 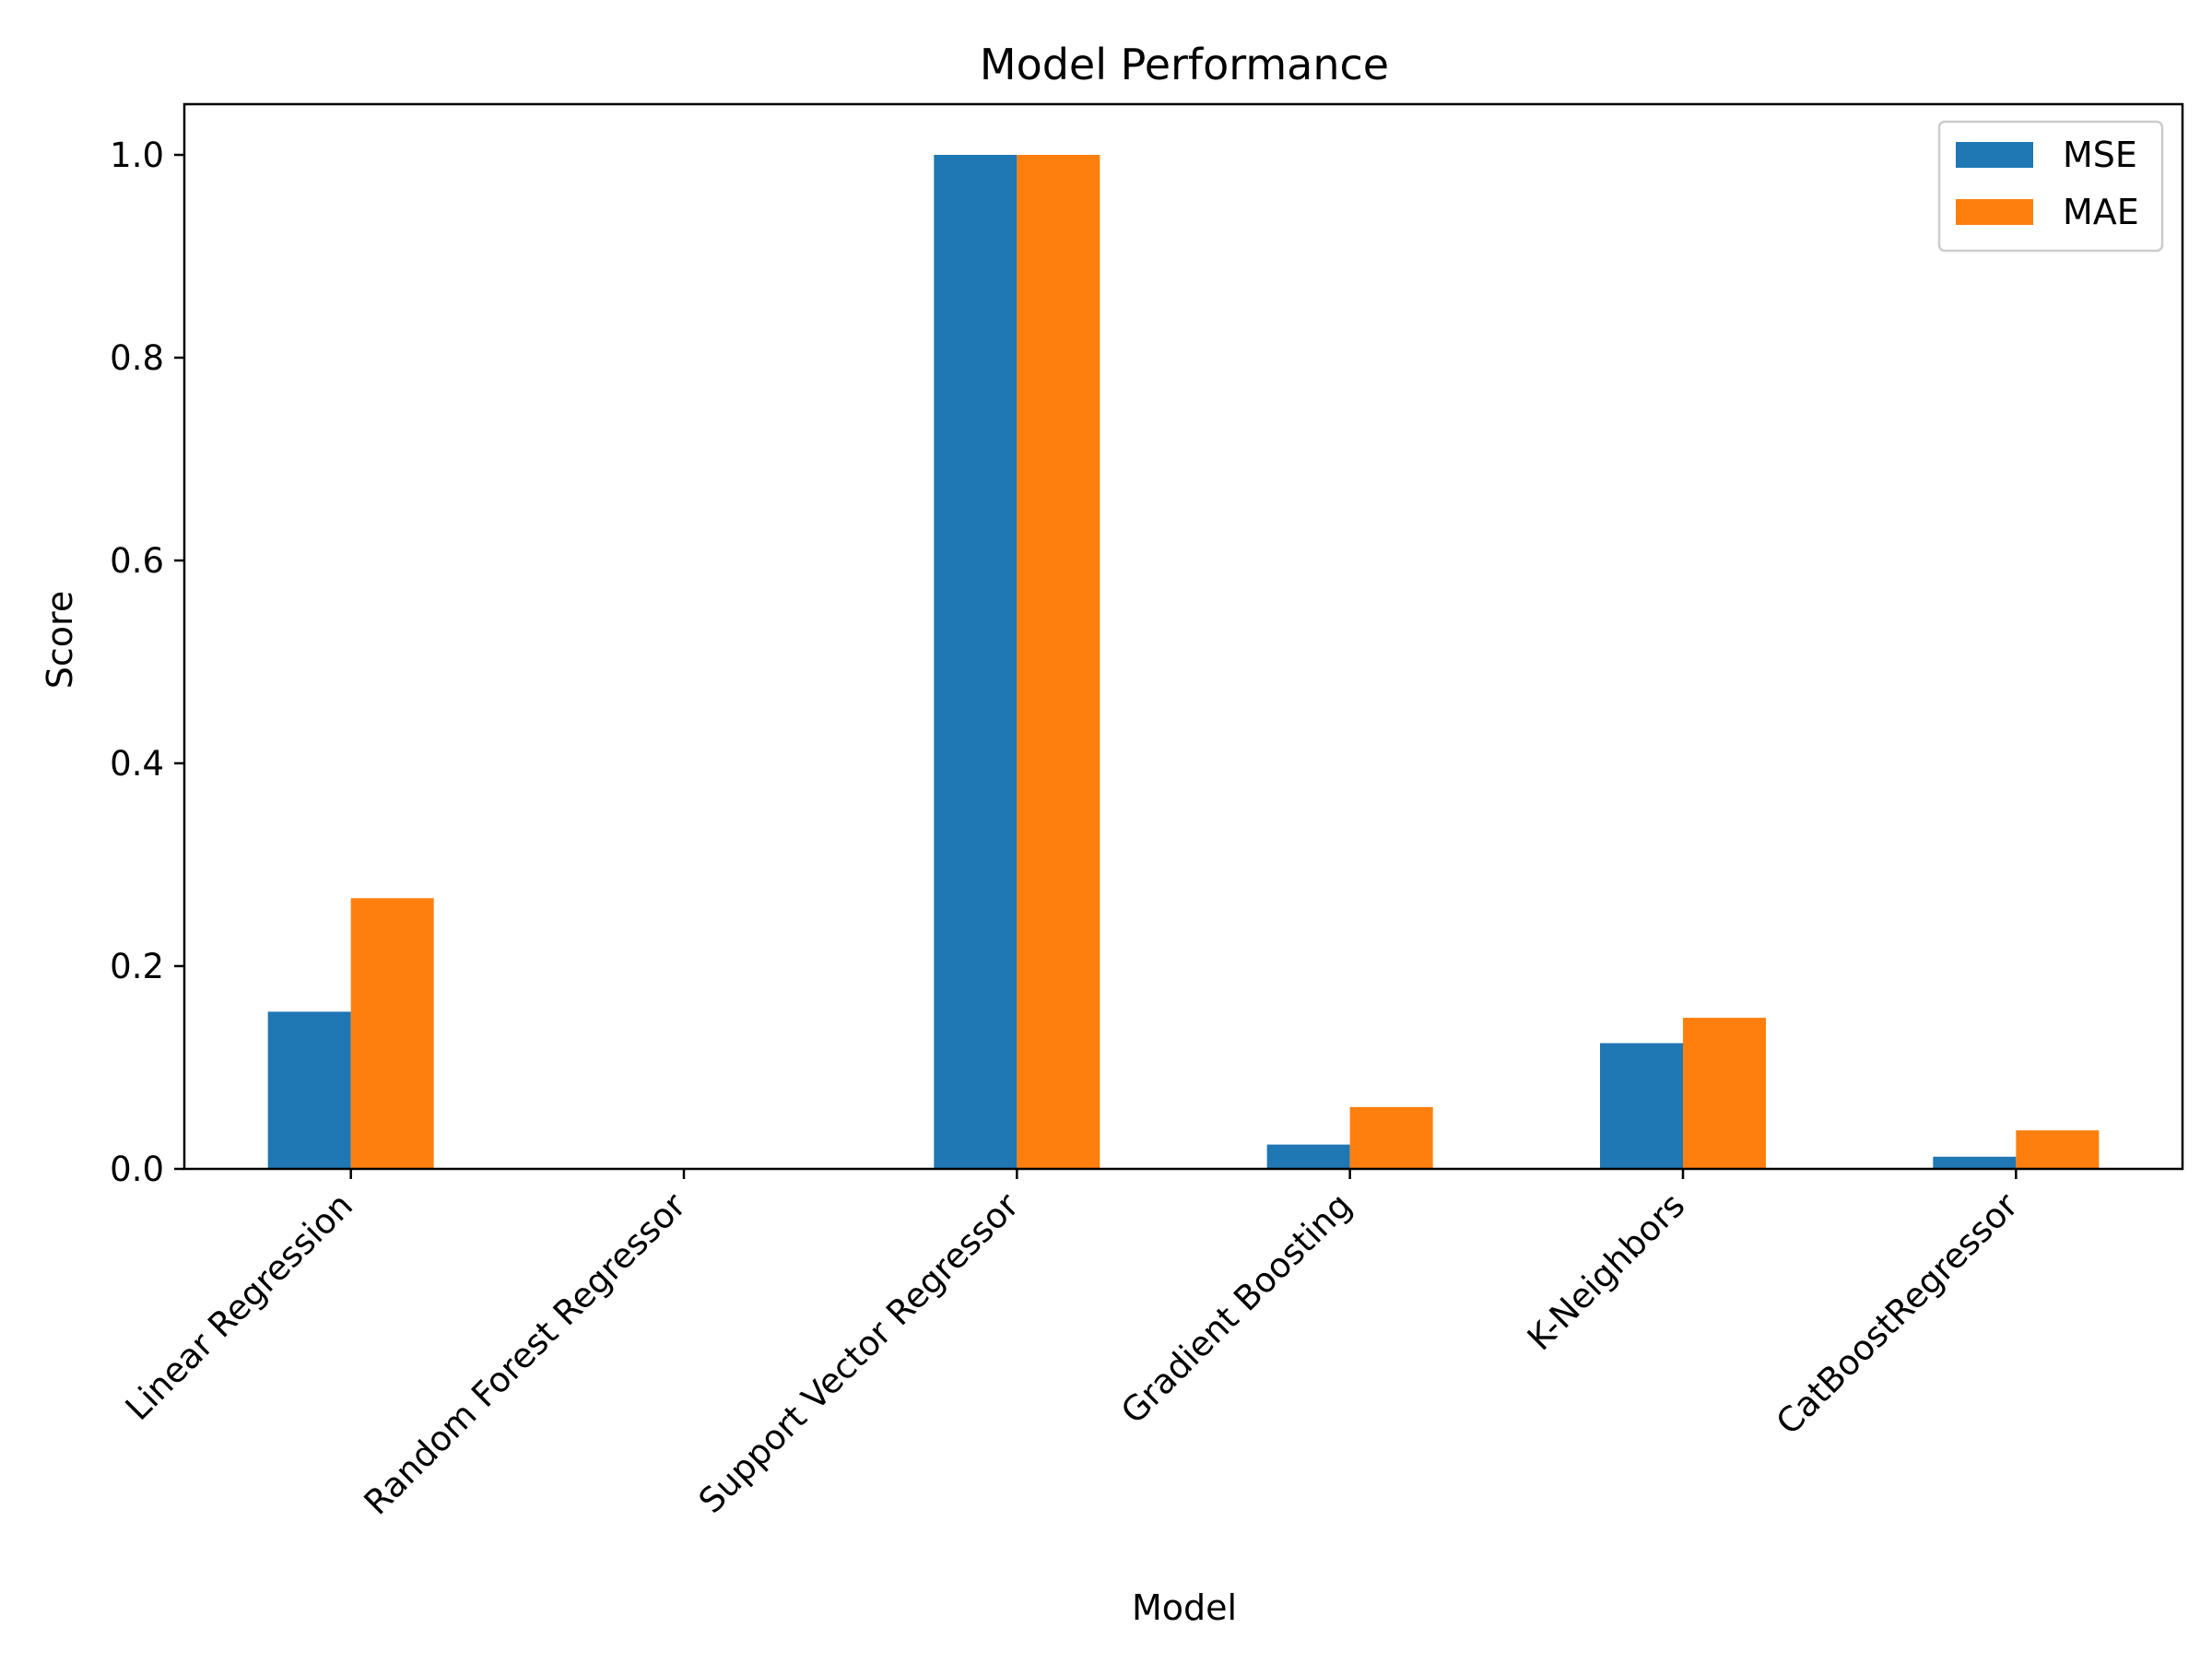 What do you see at coordinates (239, 1306) in the screenshot?
I see `x-tick-label-0: Linear Regression` at bounding box center [239, 1306].